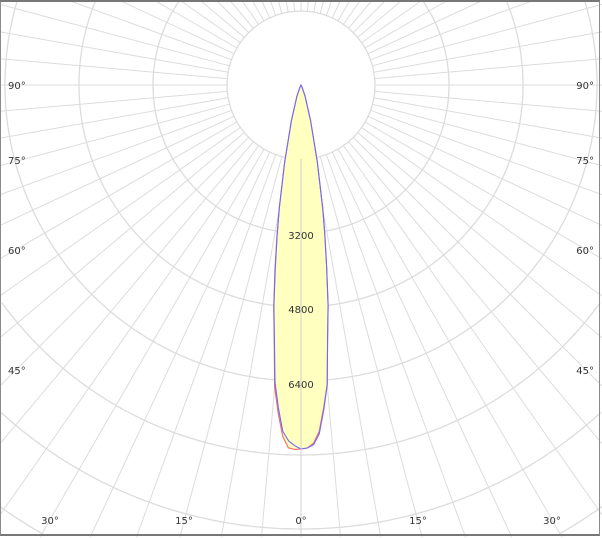  I want to click on angle-label-bottom-0: 0°, so click(300, 521).